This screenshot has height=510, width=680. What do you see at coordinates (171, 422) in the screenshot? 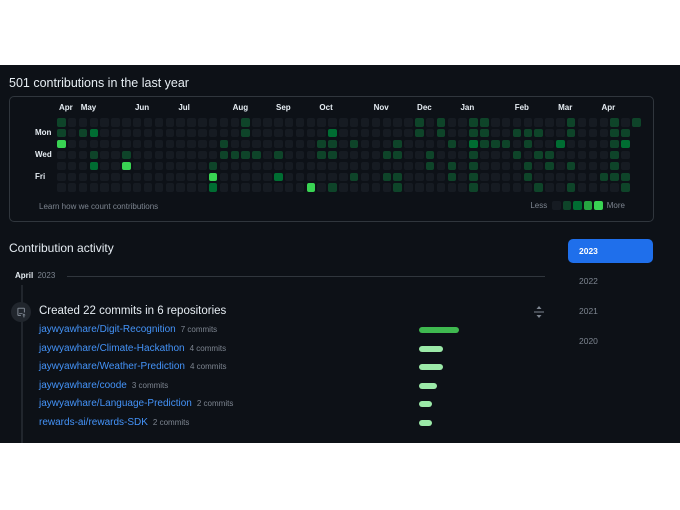
I see `commit-count: 2 commits` at bounding box center [171, 422].